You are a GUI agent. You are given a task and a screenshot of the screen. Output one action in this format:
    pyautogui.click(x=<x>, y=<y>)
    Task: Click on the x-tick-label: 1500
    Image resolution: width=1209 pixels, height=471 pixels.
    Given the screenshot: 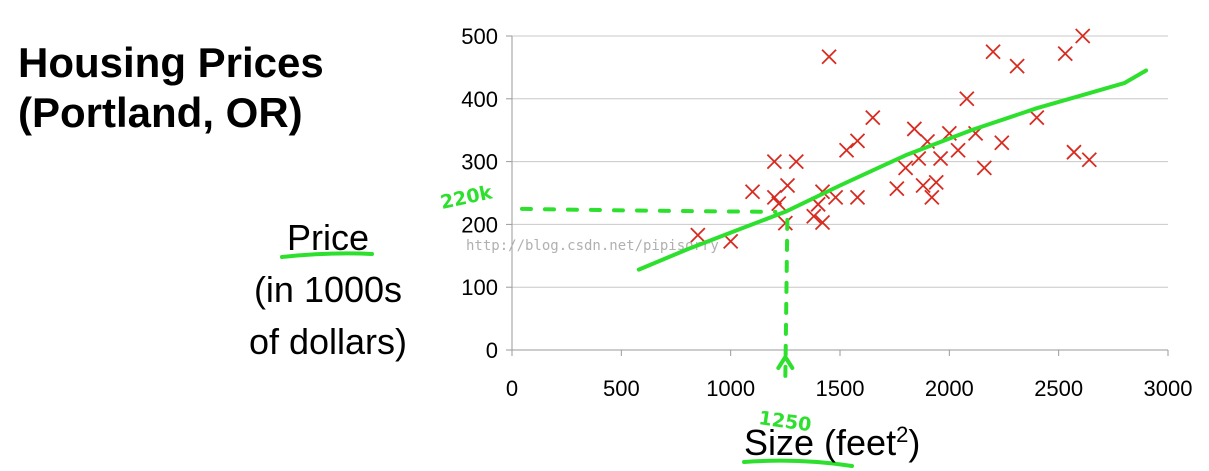 What is the action you would take?
    pyautogui.click(x=840, y=388)
    